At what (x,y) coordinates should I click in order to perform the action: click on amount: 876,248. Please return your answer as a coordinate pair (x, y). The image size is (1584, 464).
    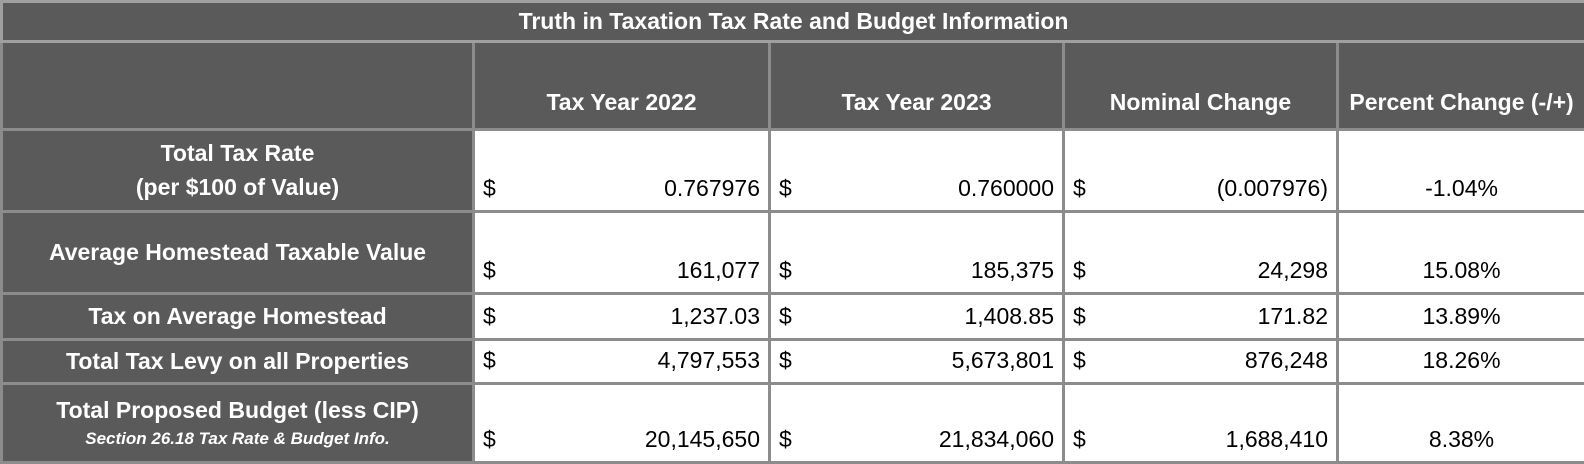
    Looking at the image, I should click on (1286, 360).